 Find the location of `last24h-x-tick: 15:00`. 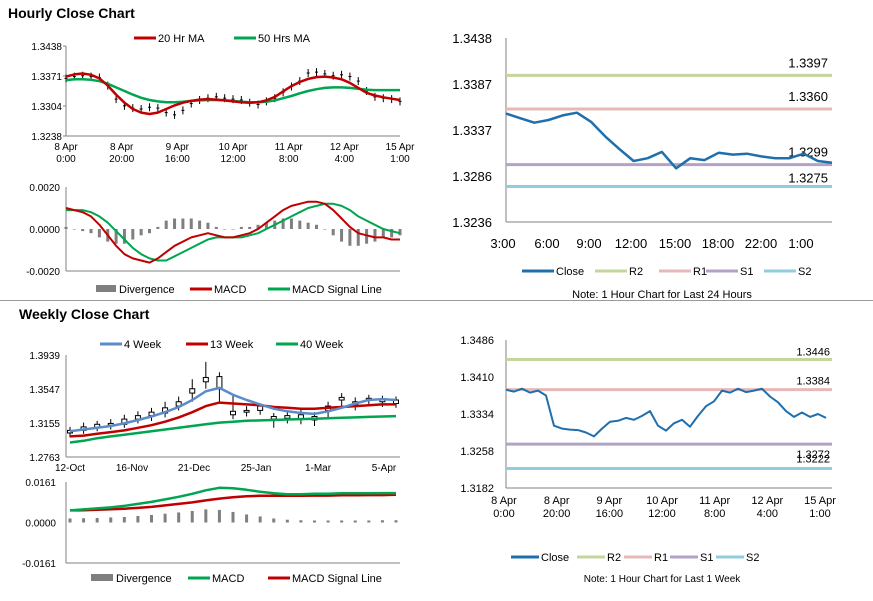

last24h-x-tick: 15:00 is located at coordinates (675, 243).